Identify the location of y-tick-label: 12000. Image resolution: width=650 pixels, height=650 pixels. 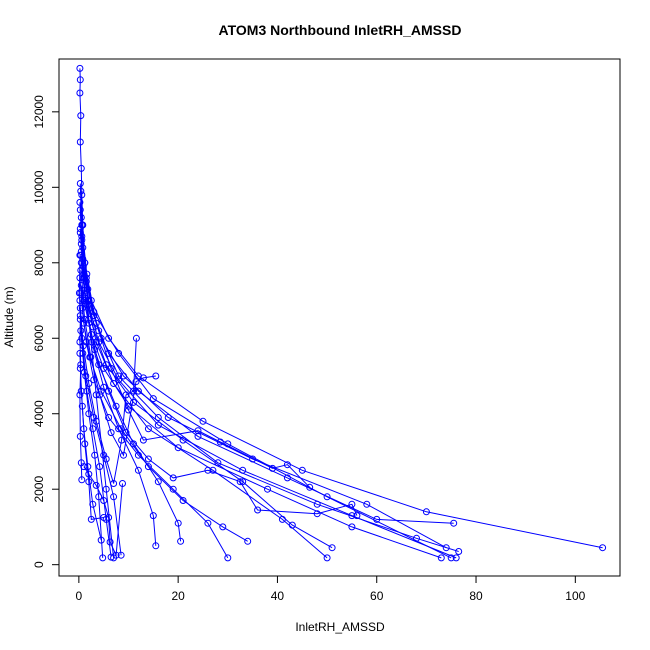
(39, 112).